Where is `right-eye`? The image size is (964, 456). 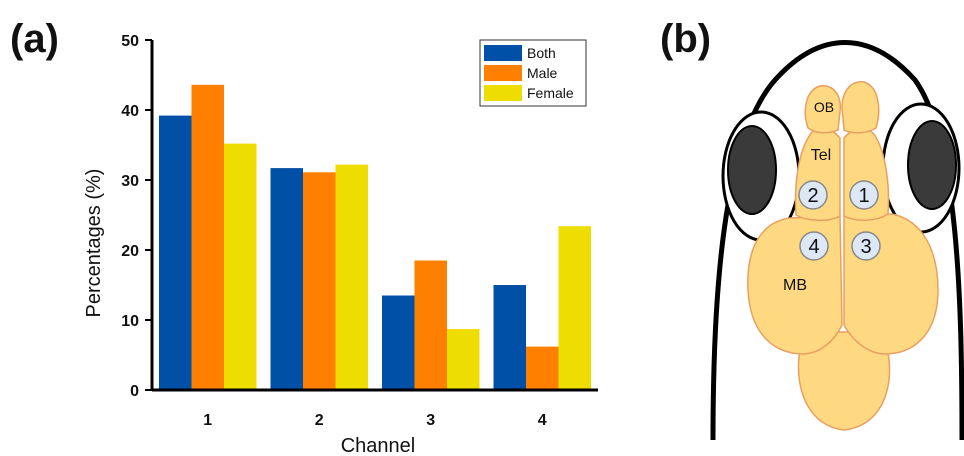
right-eye is located at coordinates (921, 168).